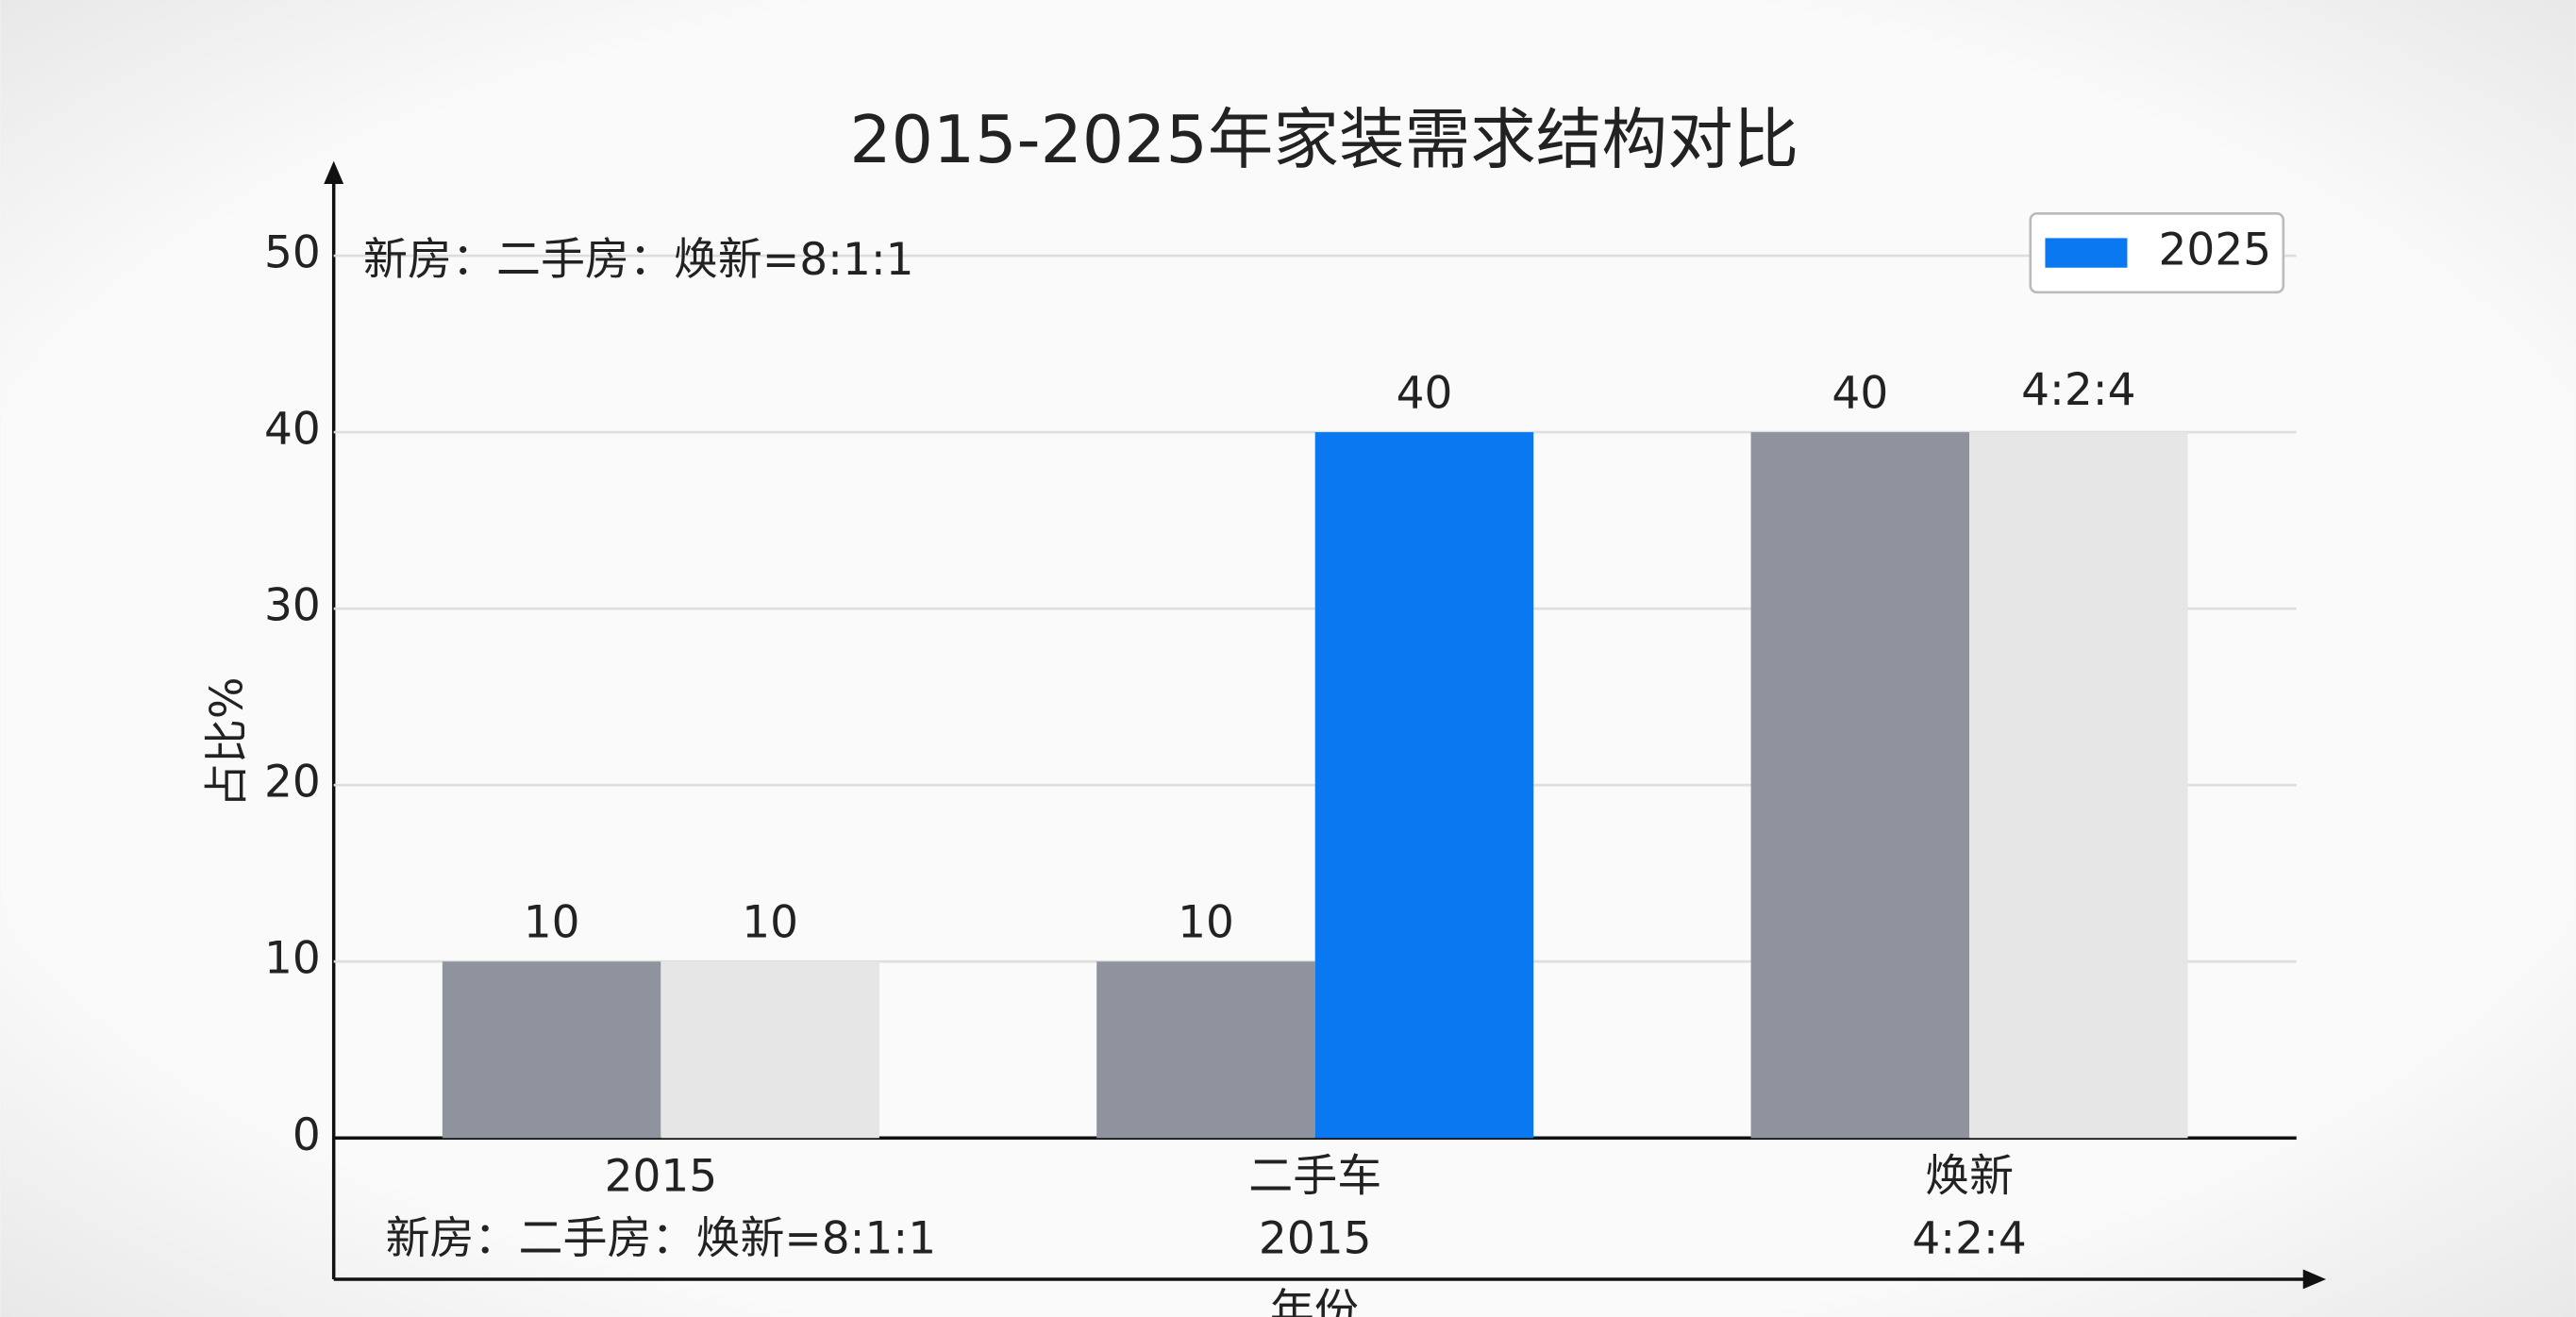 Image resolution: width=2576 pixels, height=1317 pixels. Describe the element at coordinates (1314, 1176) in the screenshot. I see `x-tick-label: 二手车` at that location.